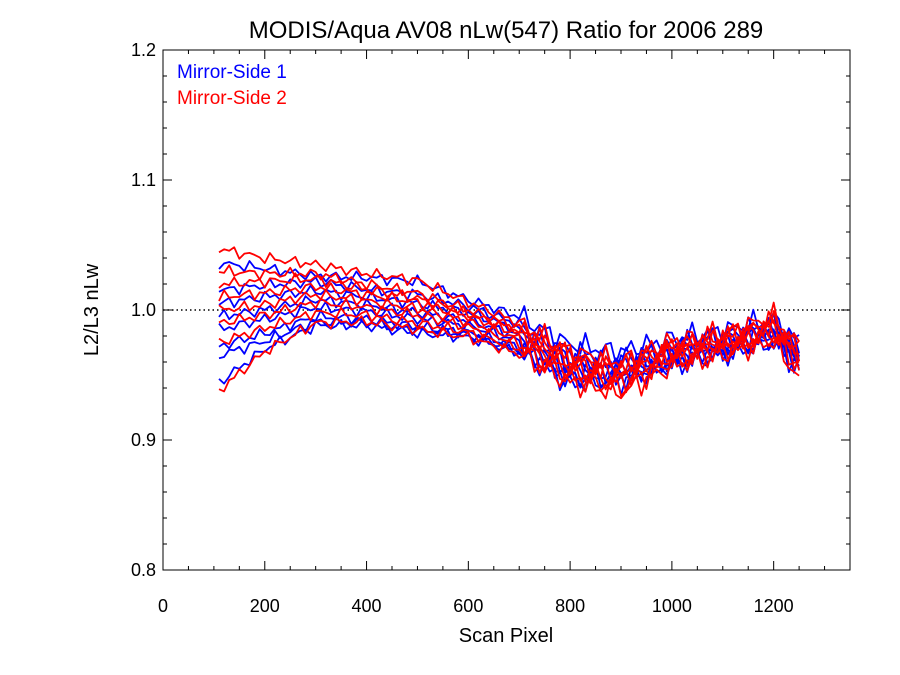 Image resolution: width=900 pixels, height=675 pixels. Describe the element at coordinates (163, 606) in the screenshot. I see `x-tick-label: 0` at that location.